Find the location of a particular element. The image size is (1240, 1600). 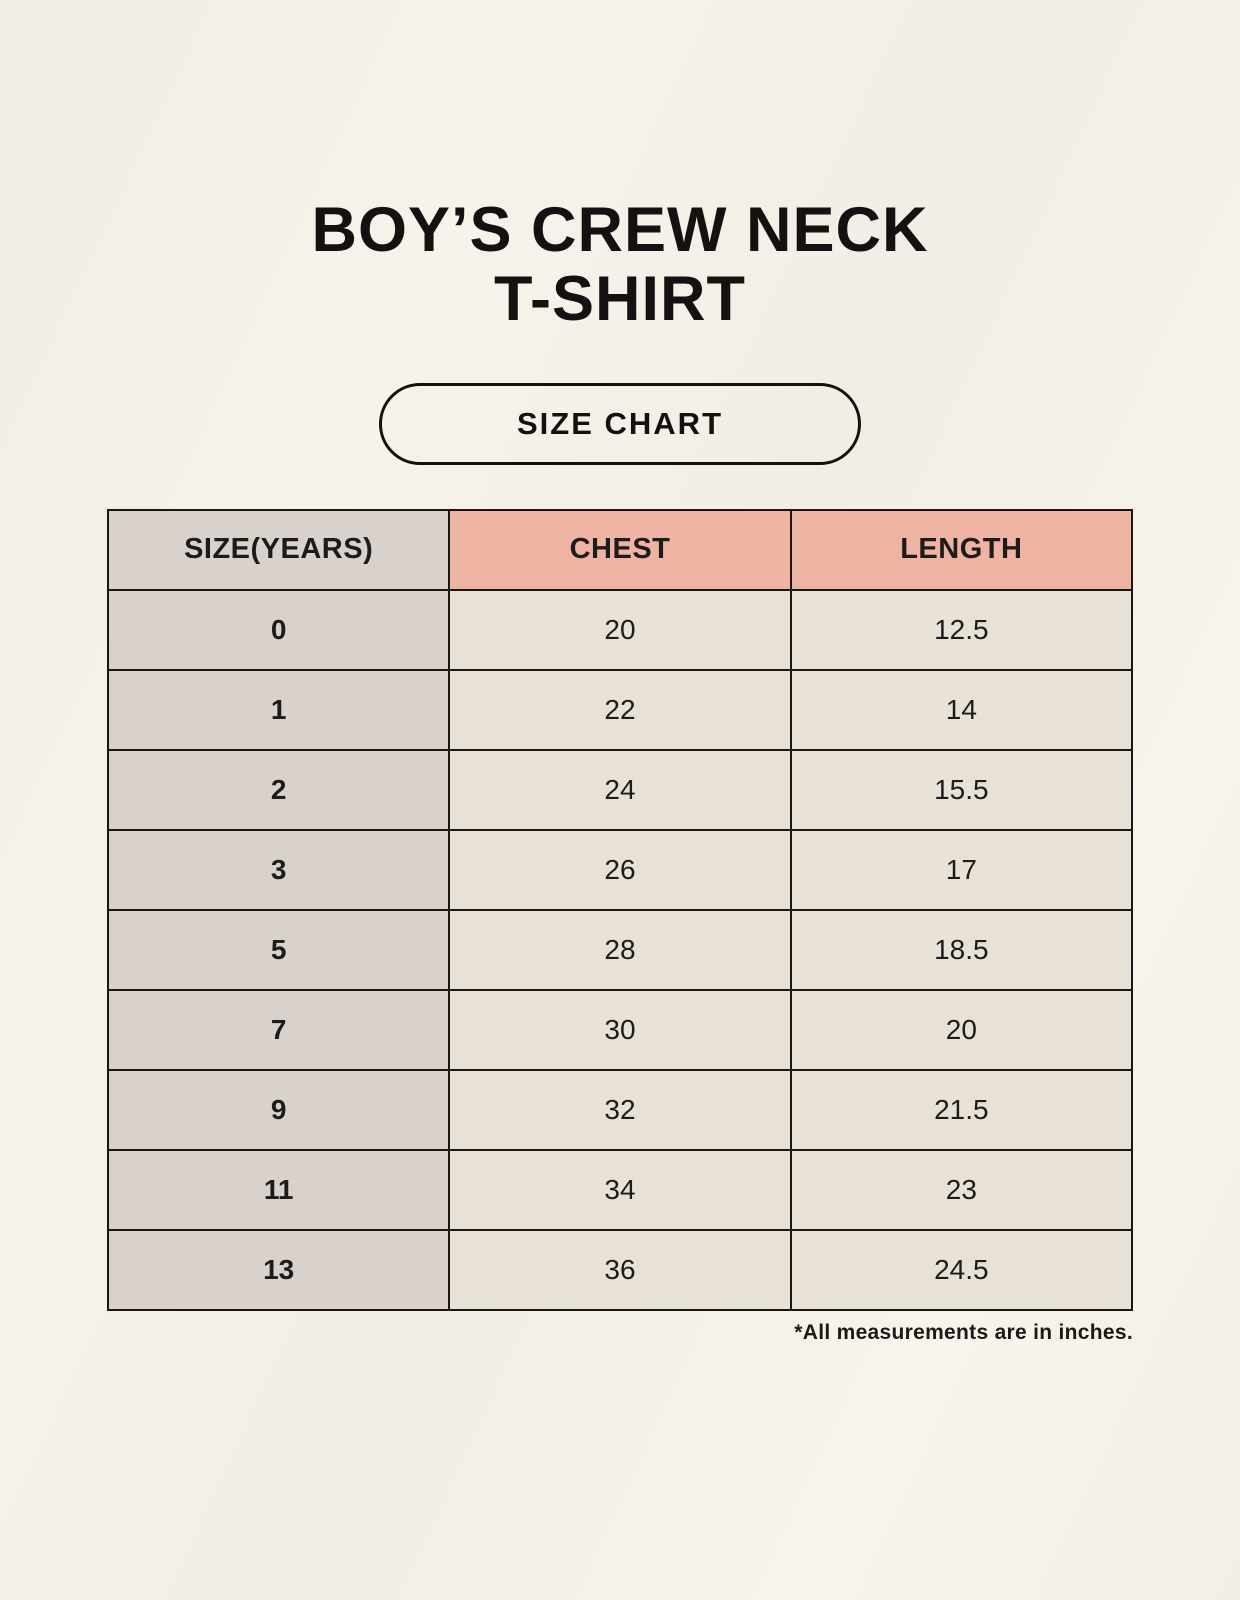

chest-cell: 22 is located at coordinates (620, 709).